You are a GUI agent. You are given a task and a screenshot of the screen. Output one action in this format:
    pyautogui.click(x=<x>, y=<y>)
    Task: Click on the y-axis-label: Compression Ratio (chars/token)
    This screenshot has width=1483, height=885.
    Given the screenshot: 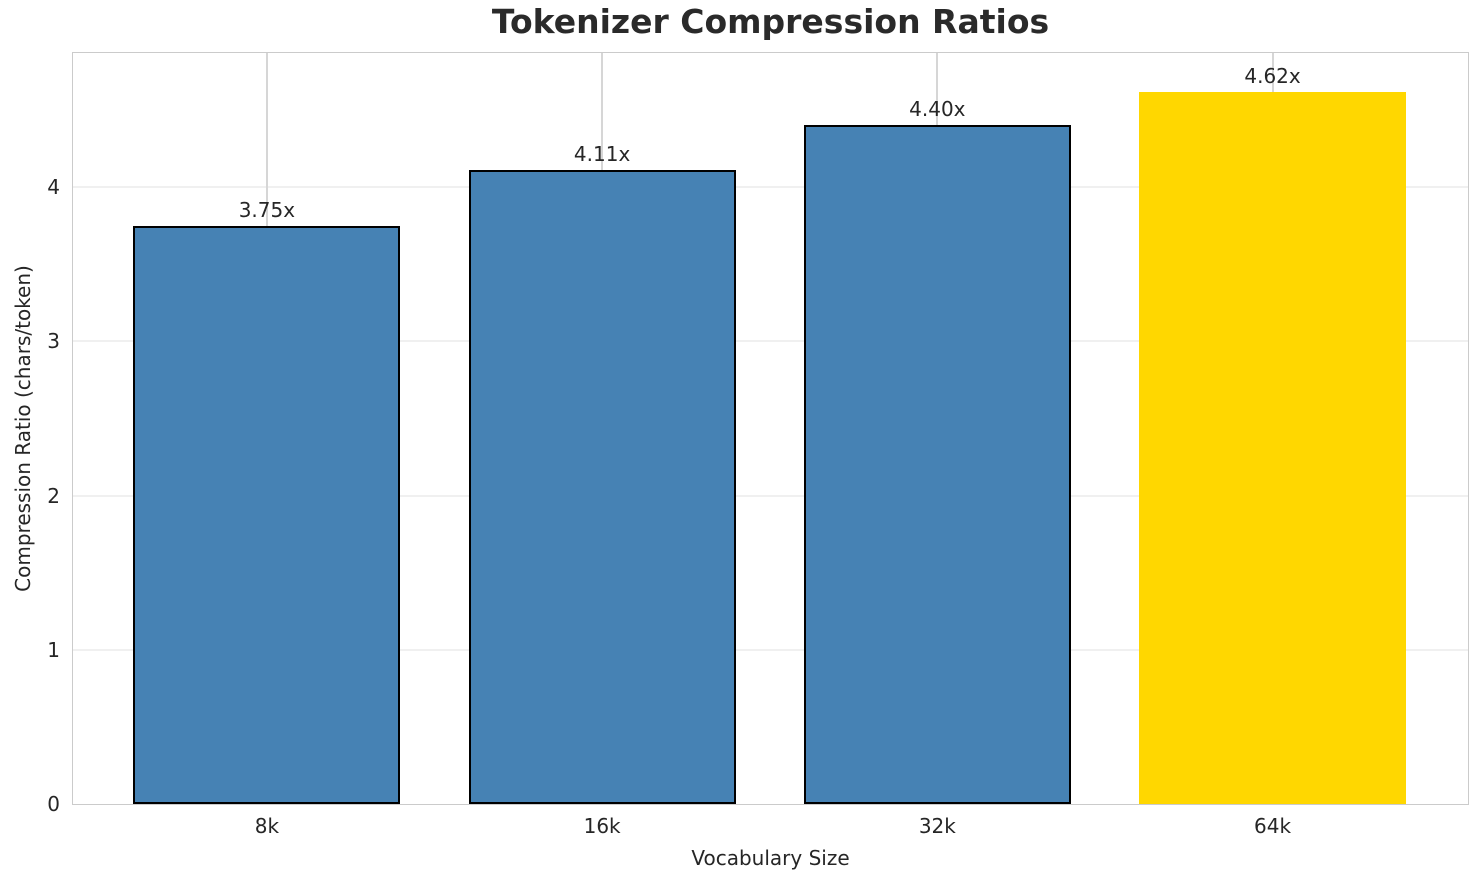 What is the action you would take?
    pyautogui.click(x=23, y=428)
    